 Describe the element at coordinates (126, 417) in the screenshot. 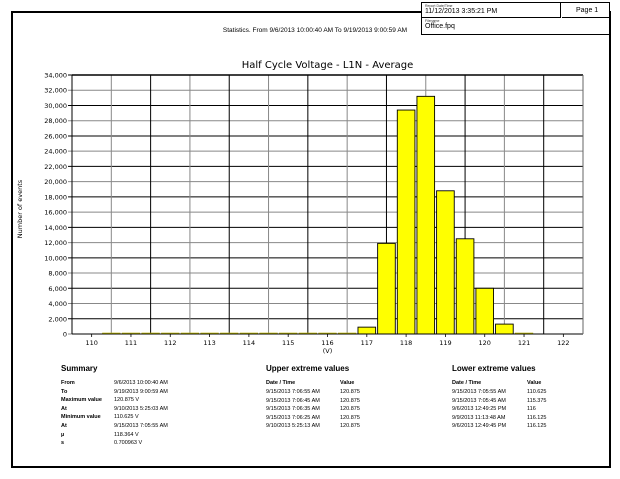

I see `summary-value: 110.625 V` at that location.